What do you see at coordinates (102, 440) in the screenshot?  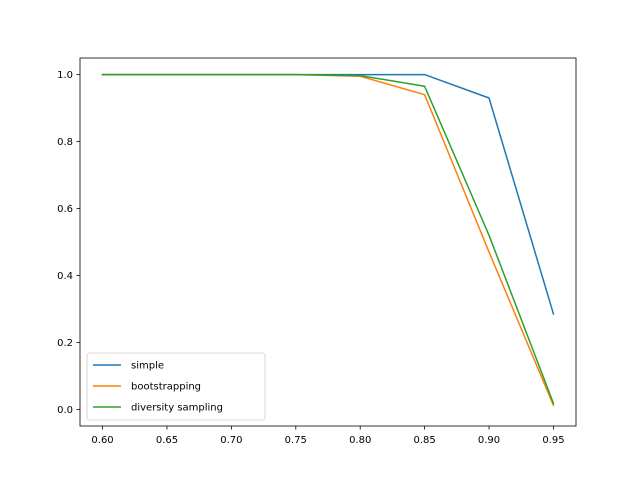 I see `x-tick-label: 0.60` at bounding box center [102, 440].